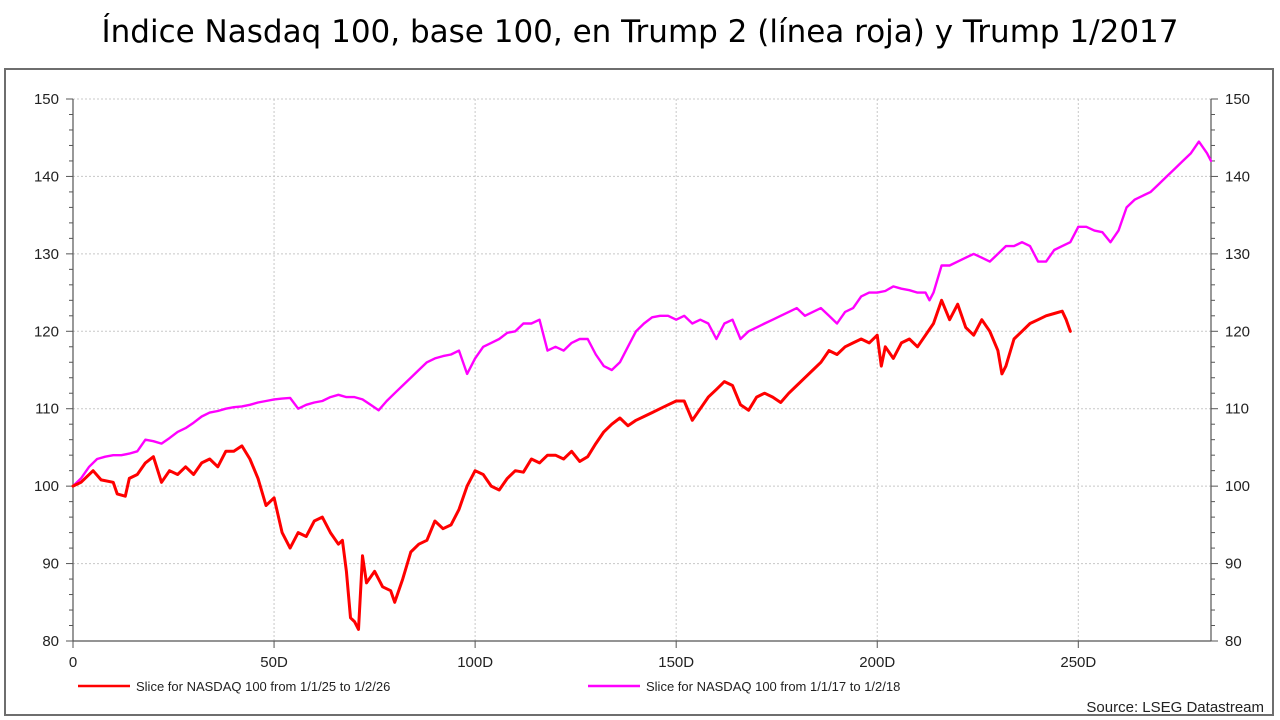 The width and height of the screenshot is (1280, 720). What do you see at coordinates (877, 662) in the screenshot?
I see `x-tick-label: 200D` at bounding box center [877, 662].